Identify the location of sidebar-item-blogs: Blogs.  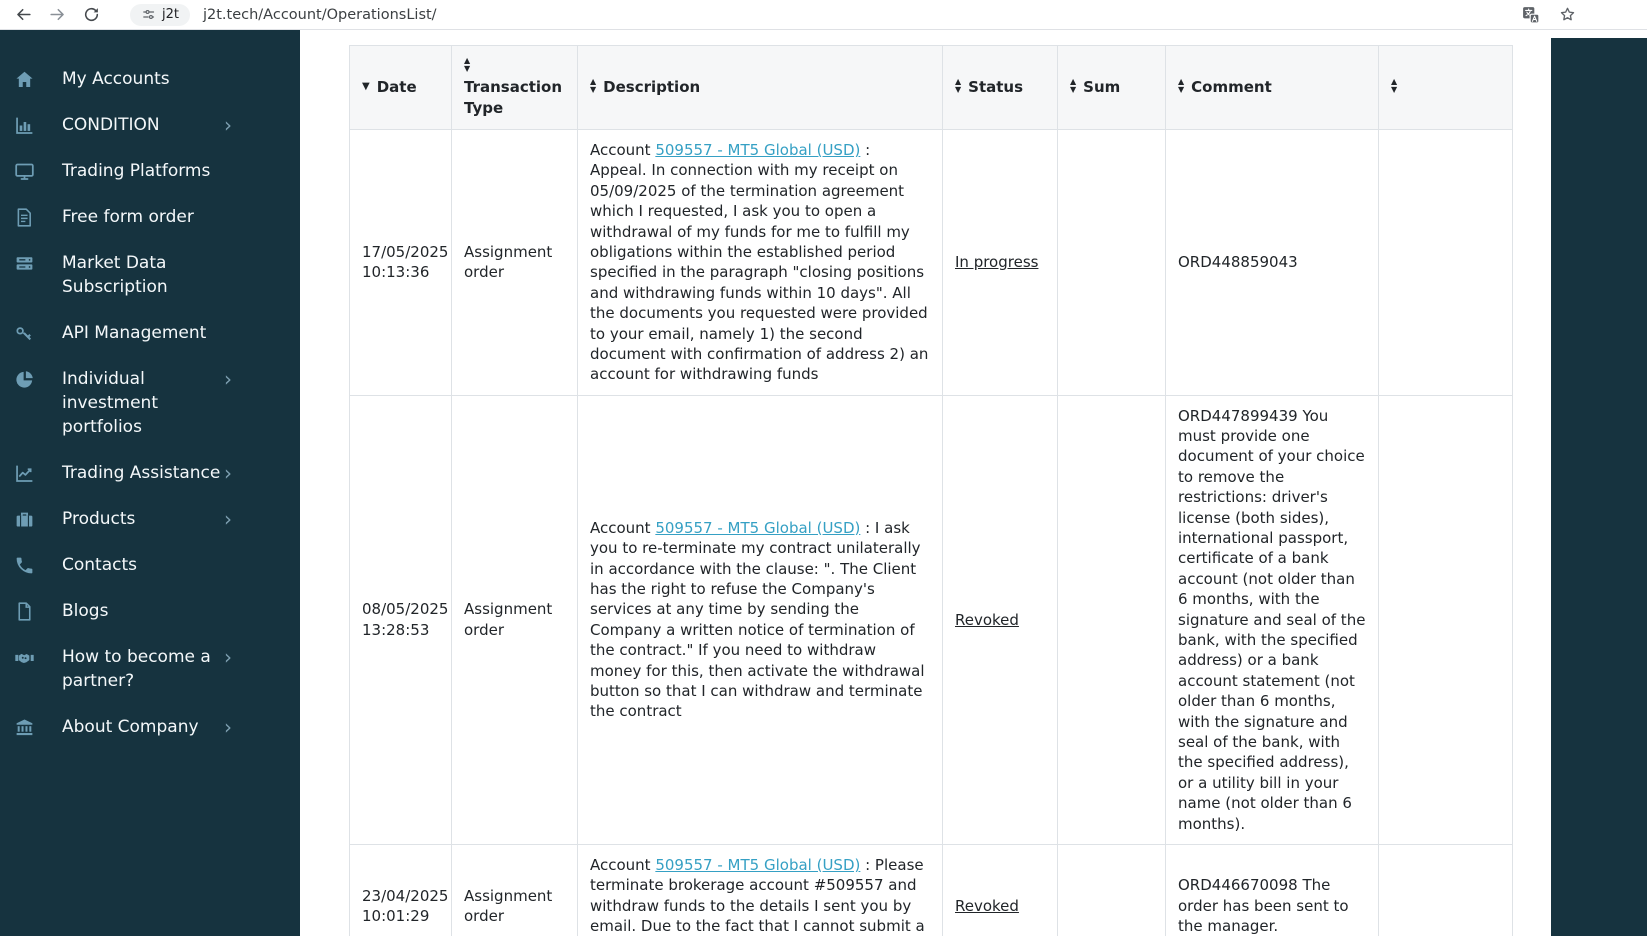
(150, 611).